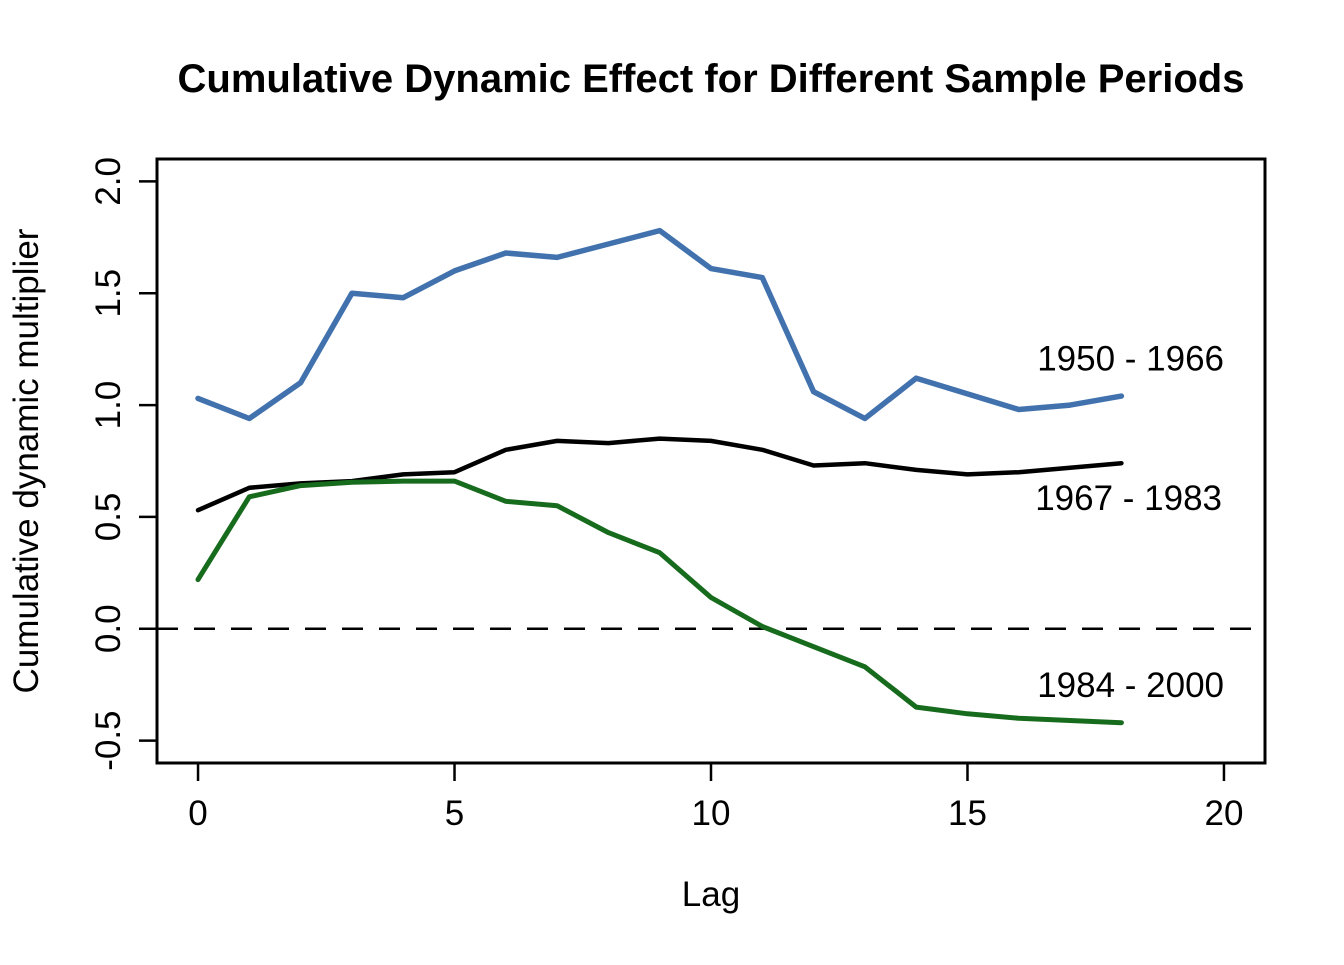 The height and width of the screenshot is (965, 1344). What do you see at coordinates (108, 517) in the screenshot?
I see `y-tick-label: 0.5` at bounding box center [108, 517].